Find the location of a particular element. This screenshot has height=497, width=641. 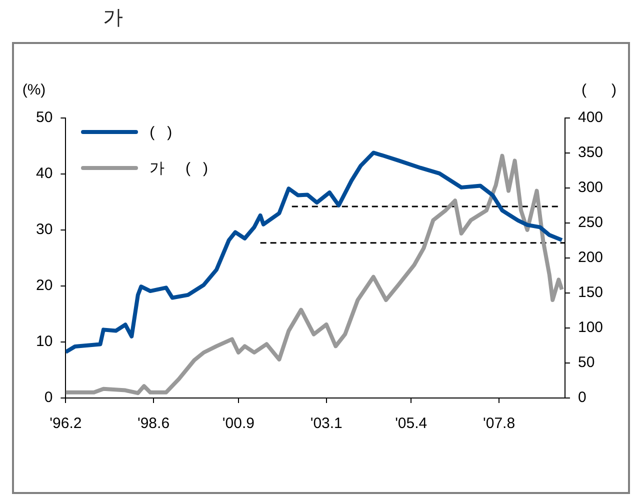

x-tick-label: '00.9 is located at coordinates (238, 423).